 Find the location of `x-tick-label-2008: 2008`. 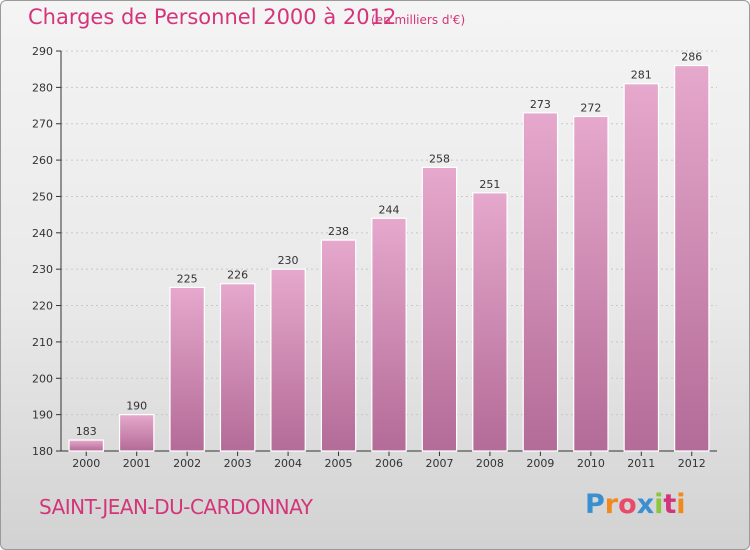

x-tick-label-2008: 2008 is located at coordinates (490, 463).